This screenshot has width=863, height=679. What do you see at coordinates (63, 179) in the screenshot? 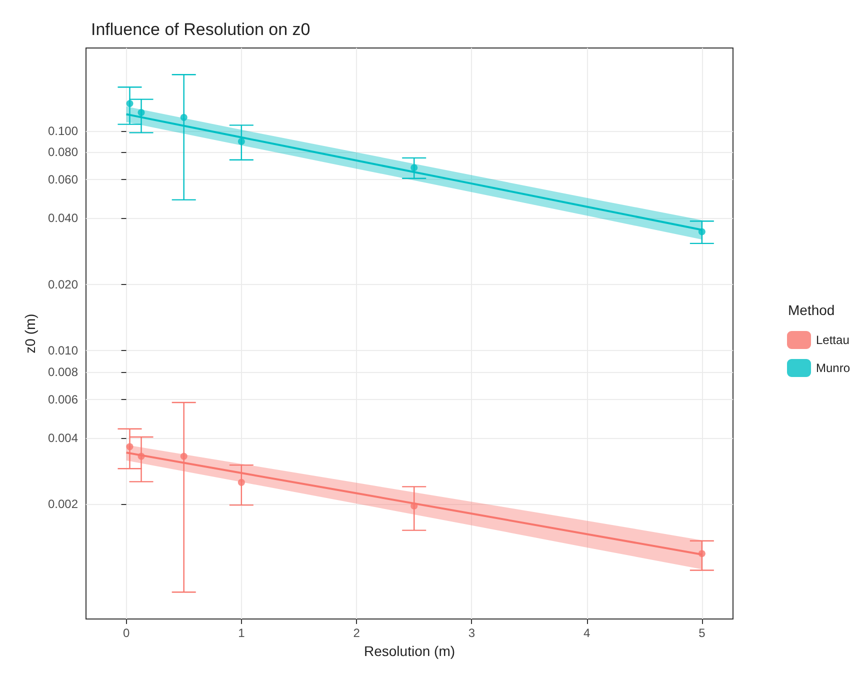
I see `y-tick-label: 0.060` at bounding box center [63, 179].